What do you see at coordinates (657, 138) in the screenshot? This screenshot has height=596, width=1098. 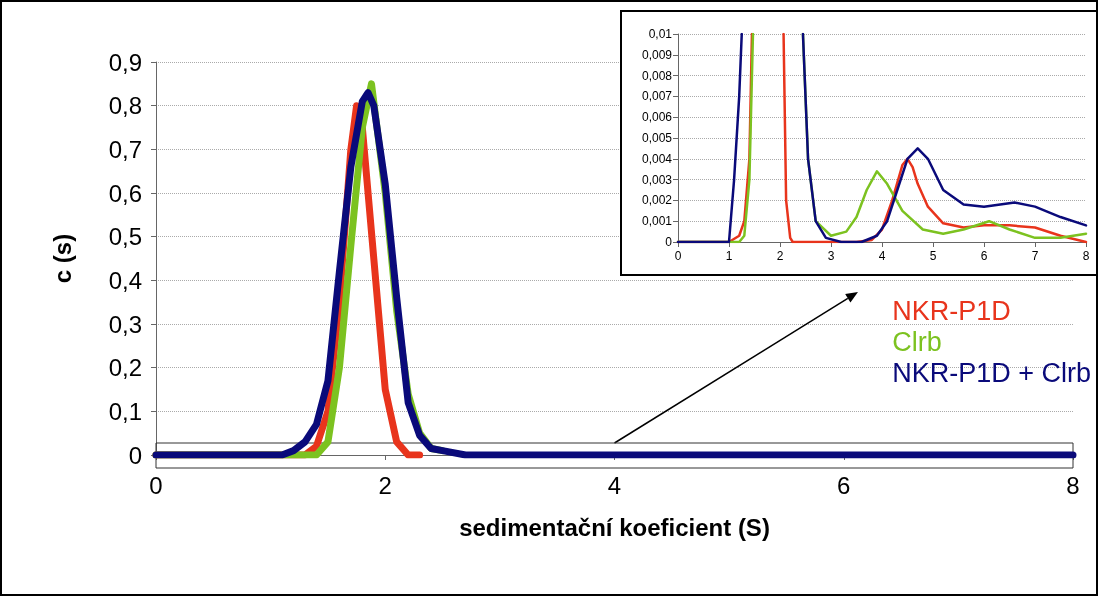 I see `y-tick-label: 0,005` at bounding box center [657, 138].